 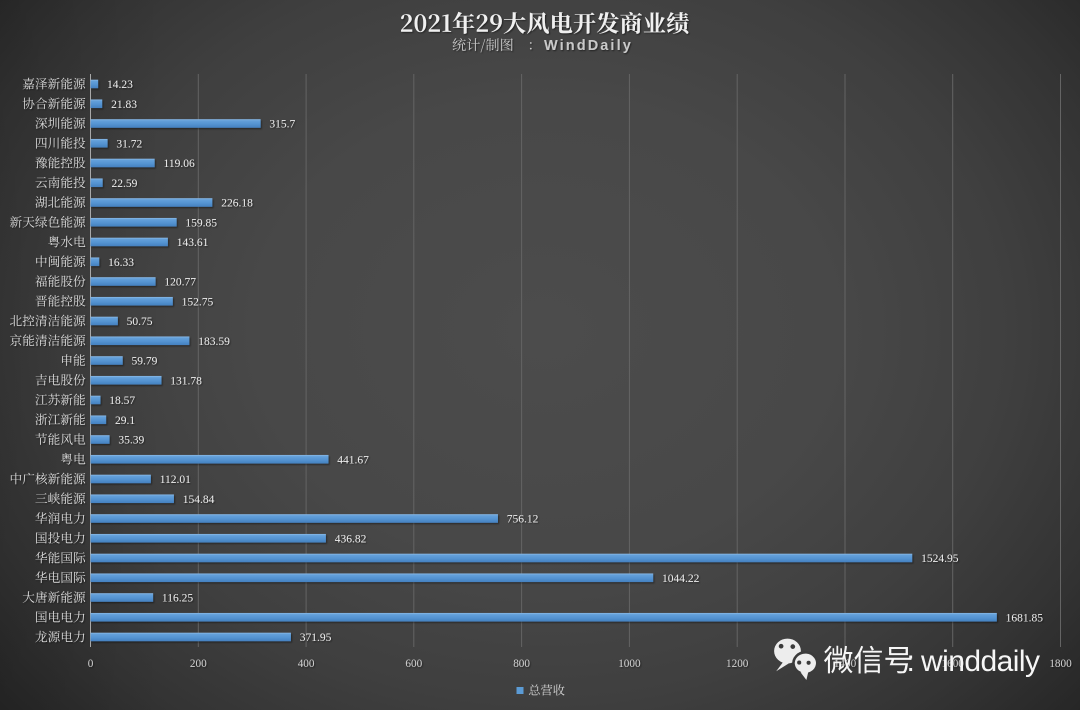 What do you see at coordinates (282, 125) in the screenshot?
I see `svg-text: 315.7` at bounding box center [282, 125].